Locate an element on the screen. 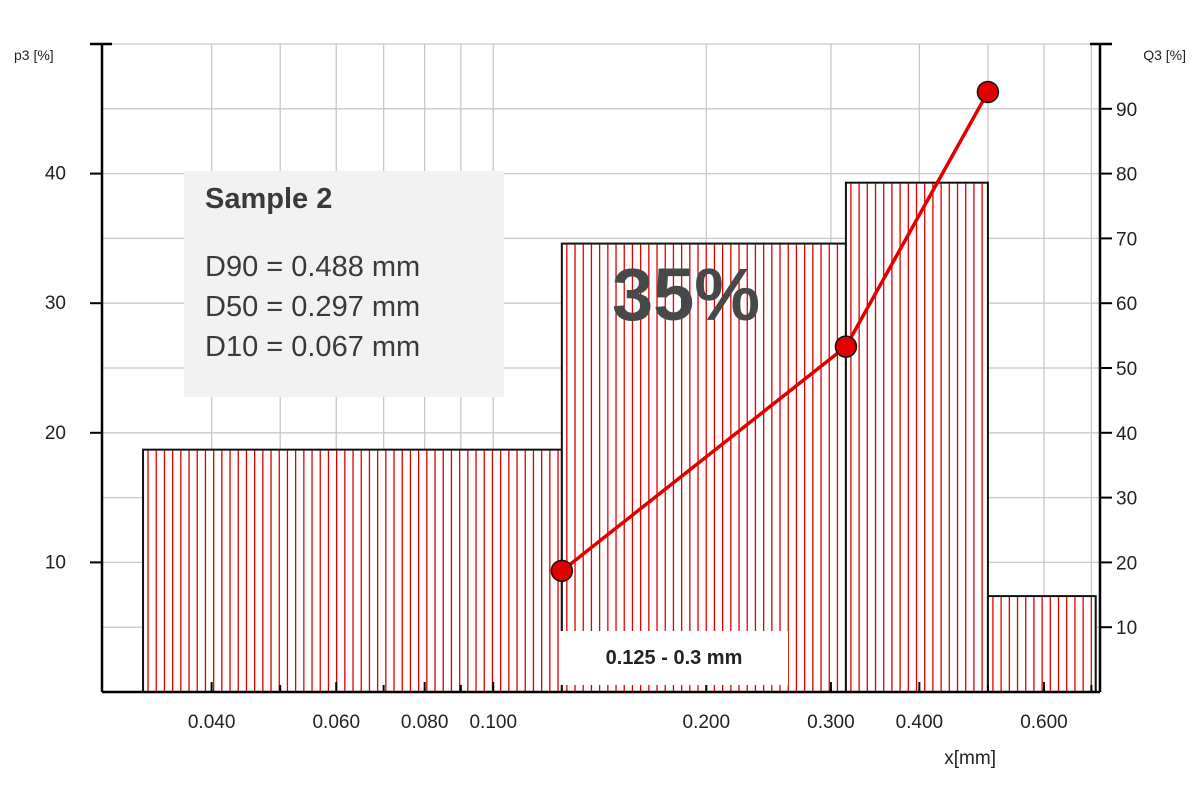 The image size is (1200, 800). left-tick-label: 40 is located at coordinates (55, 174).